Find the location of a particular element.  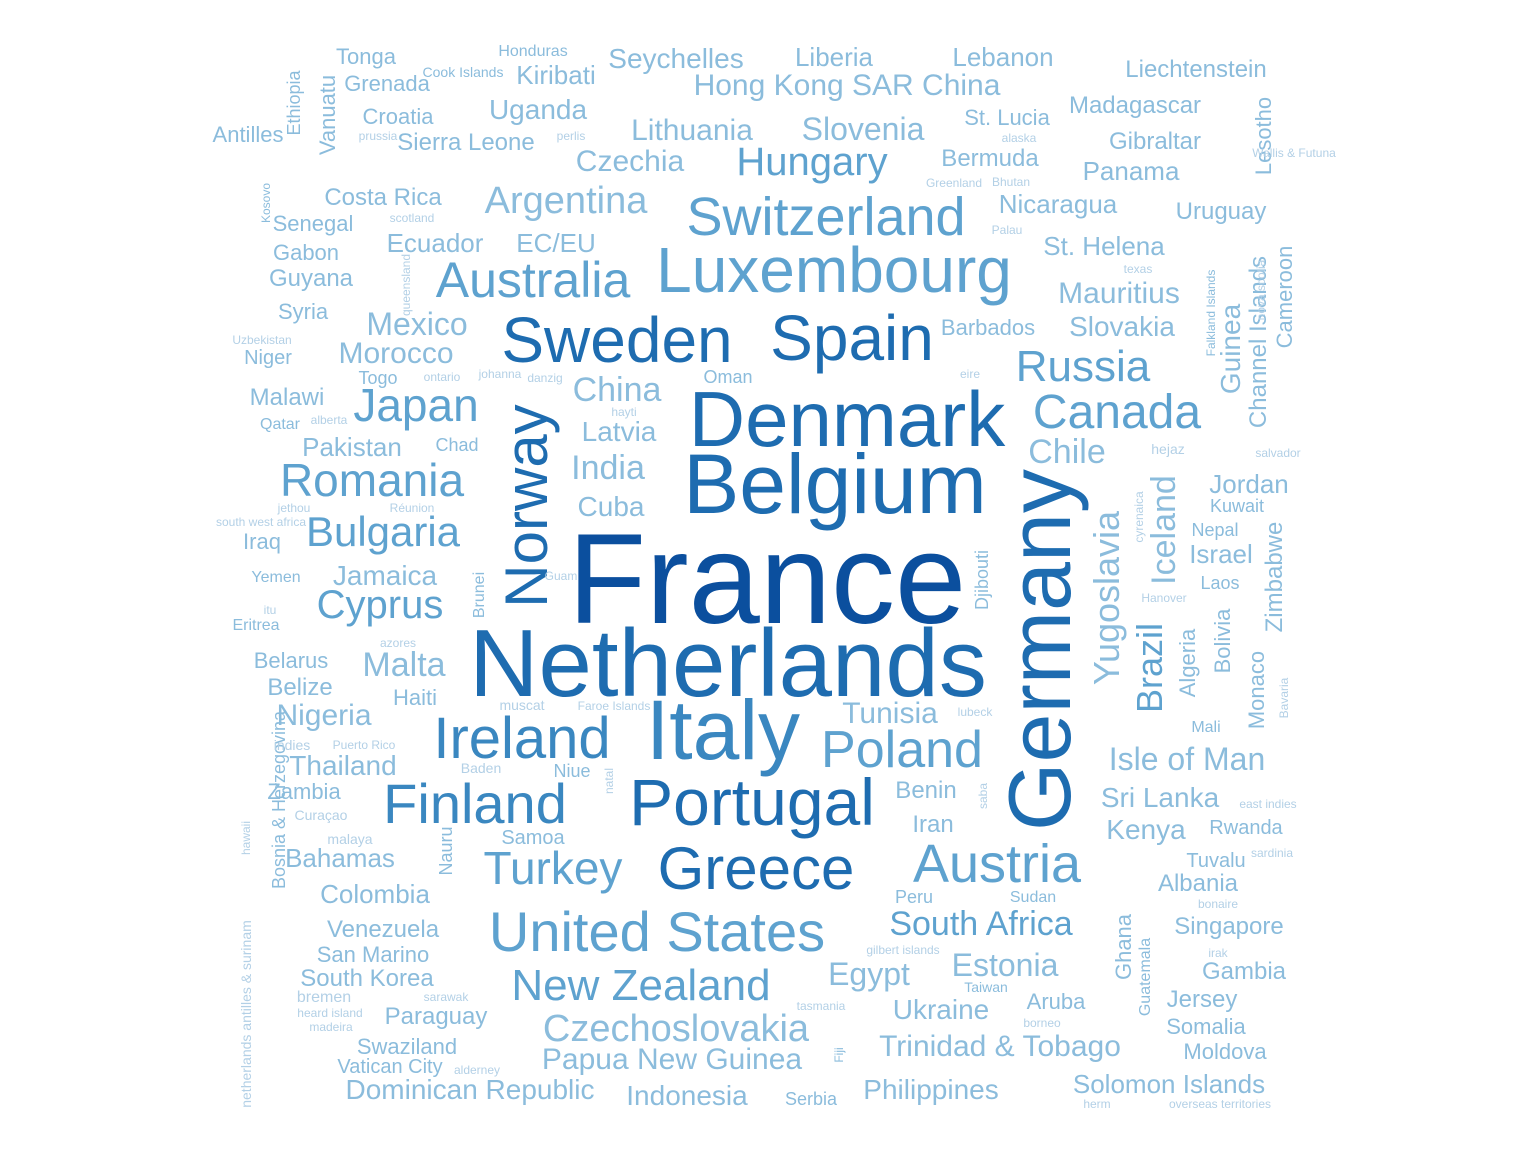

word-ethiopia: Ethiopia is located at coordinates (294, 103).